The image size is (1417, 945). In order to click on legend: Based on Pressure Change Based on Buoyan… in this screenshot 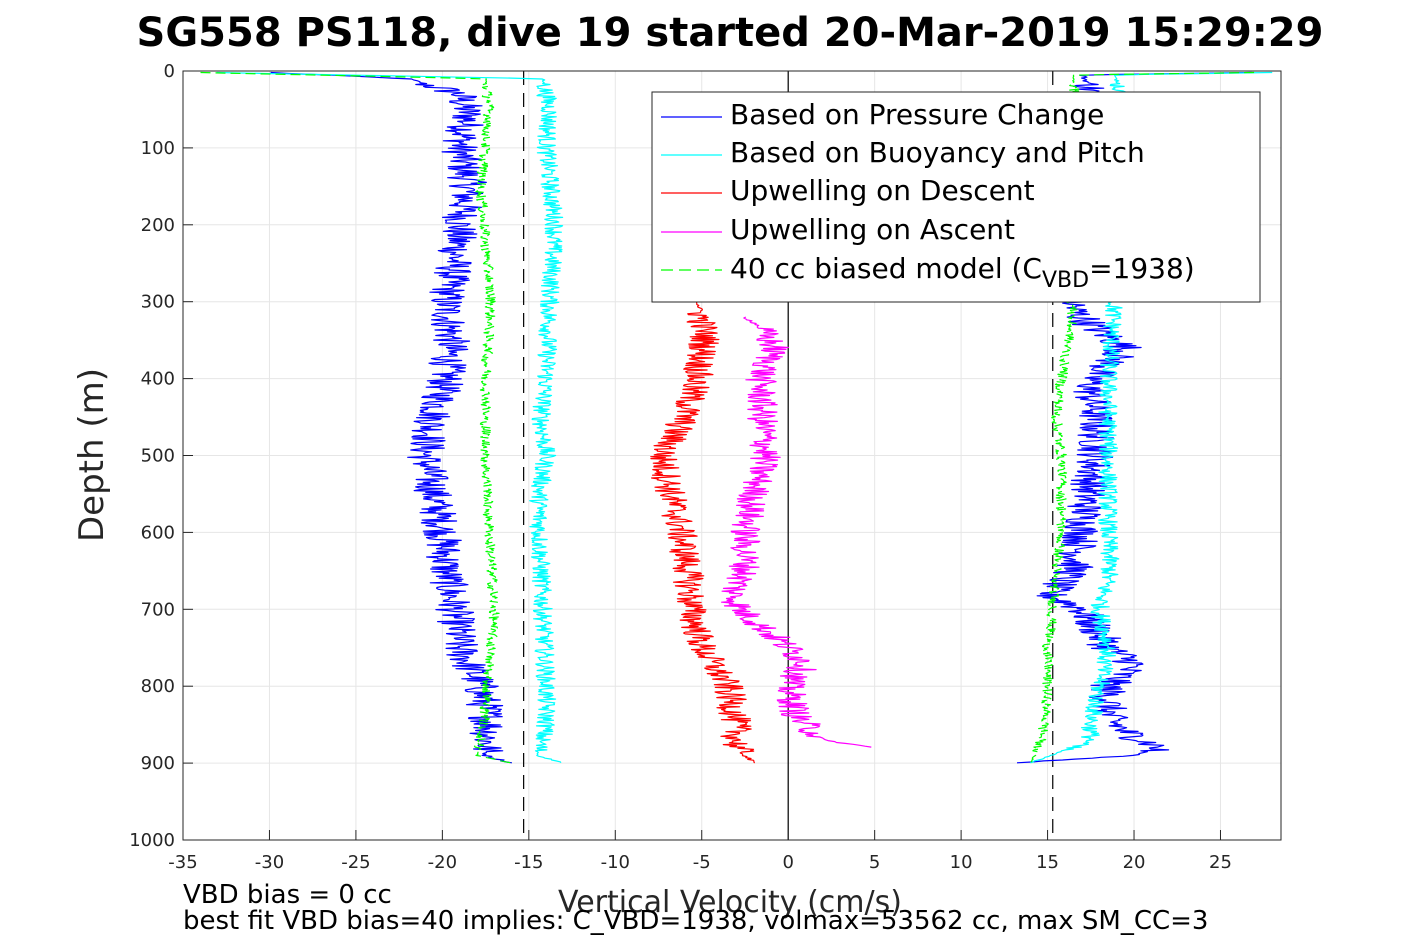, I will do `click(956, 197)`.